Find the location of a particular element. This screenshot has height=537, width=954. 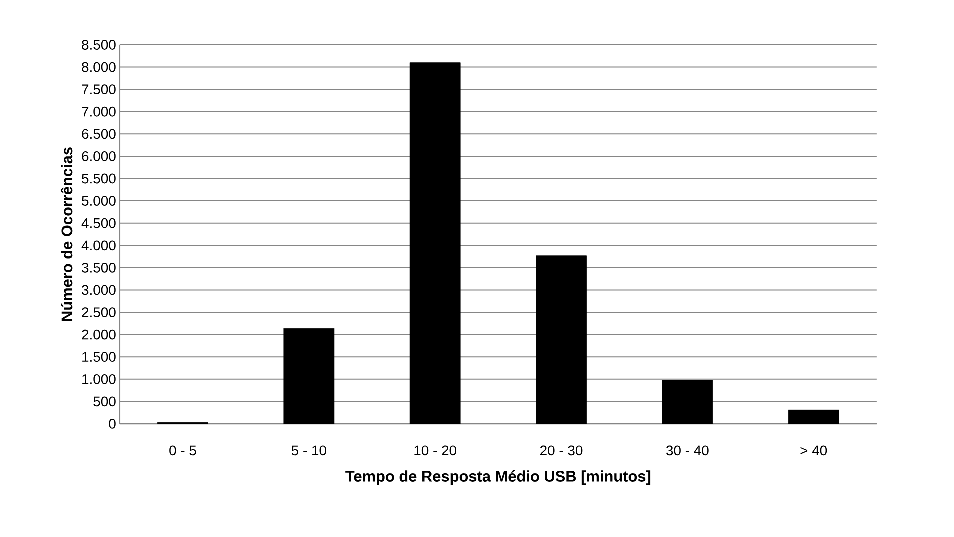

y-tick-label: 5.500 is located at coordinates (99, 179).